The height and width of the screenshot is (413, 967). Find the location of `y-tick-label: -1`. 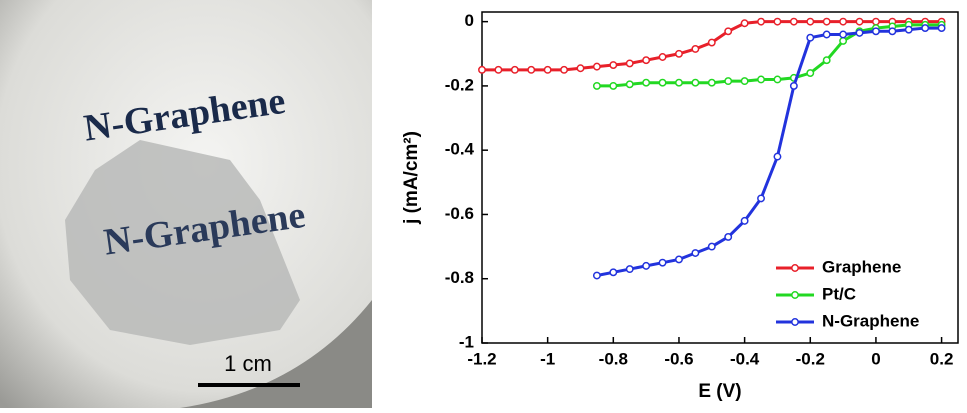

y-tick-label: -1 is located at coordinates (466, 341).